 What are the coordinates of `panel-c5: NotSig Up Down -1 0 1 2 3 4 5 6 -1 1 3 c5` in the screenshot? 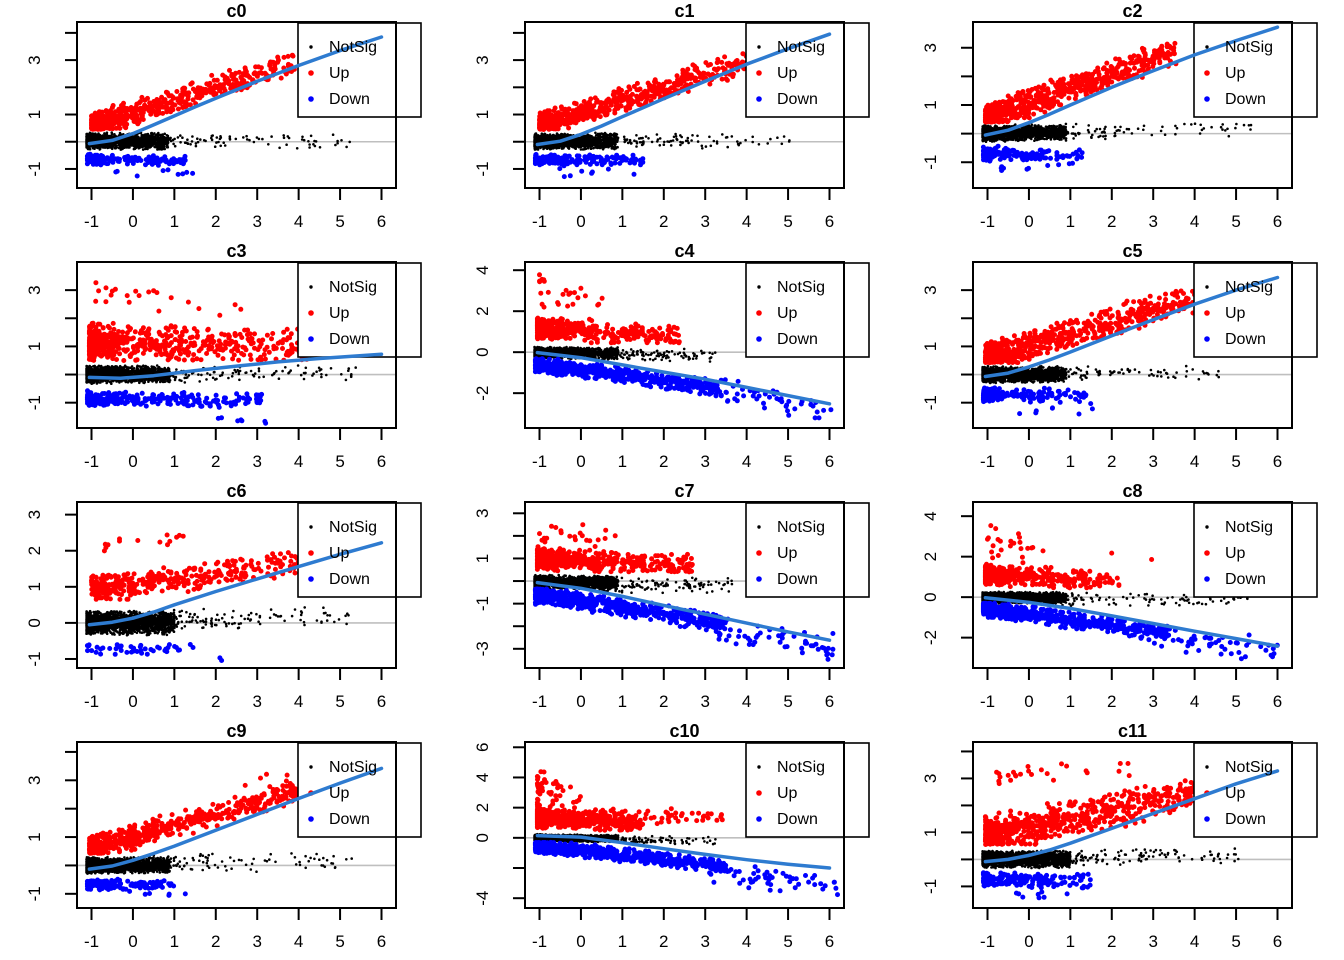 It's located at (1119, 356).